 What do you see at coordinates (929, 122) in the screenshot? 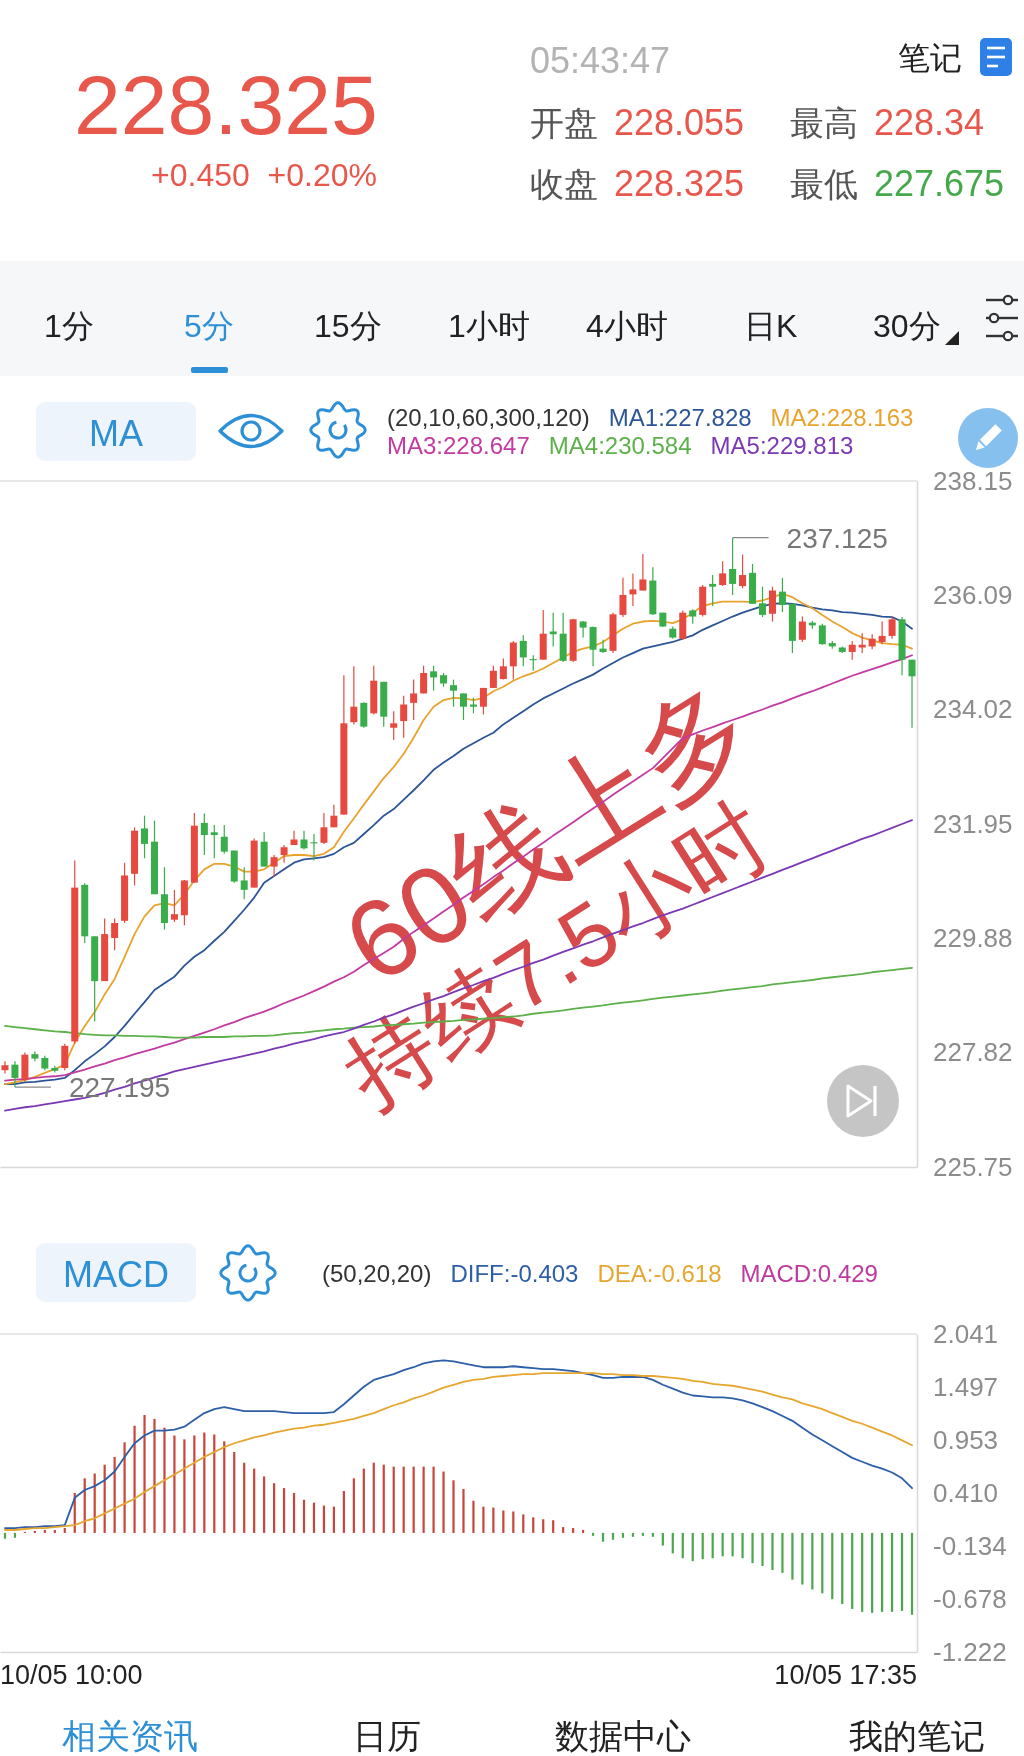
I see `text: 228.34` at bounding box center [929, 122].